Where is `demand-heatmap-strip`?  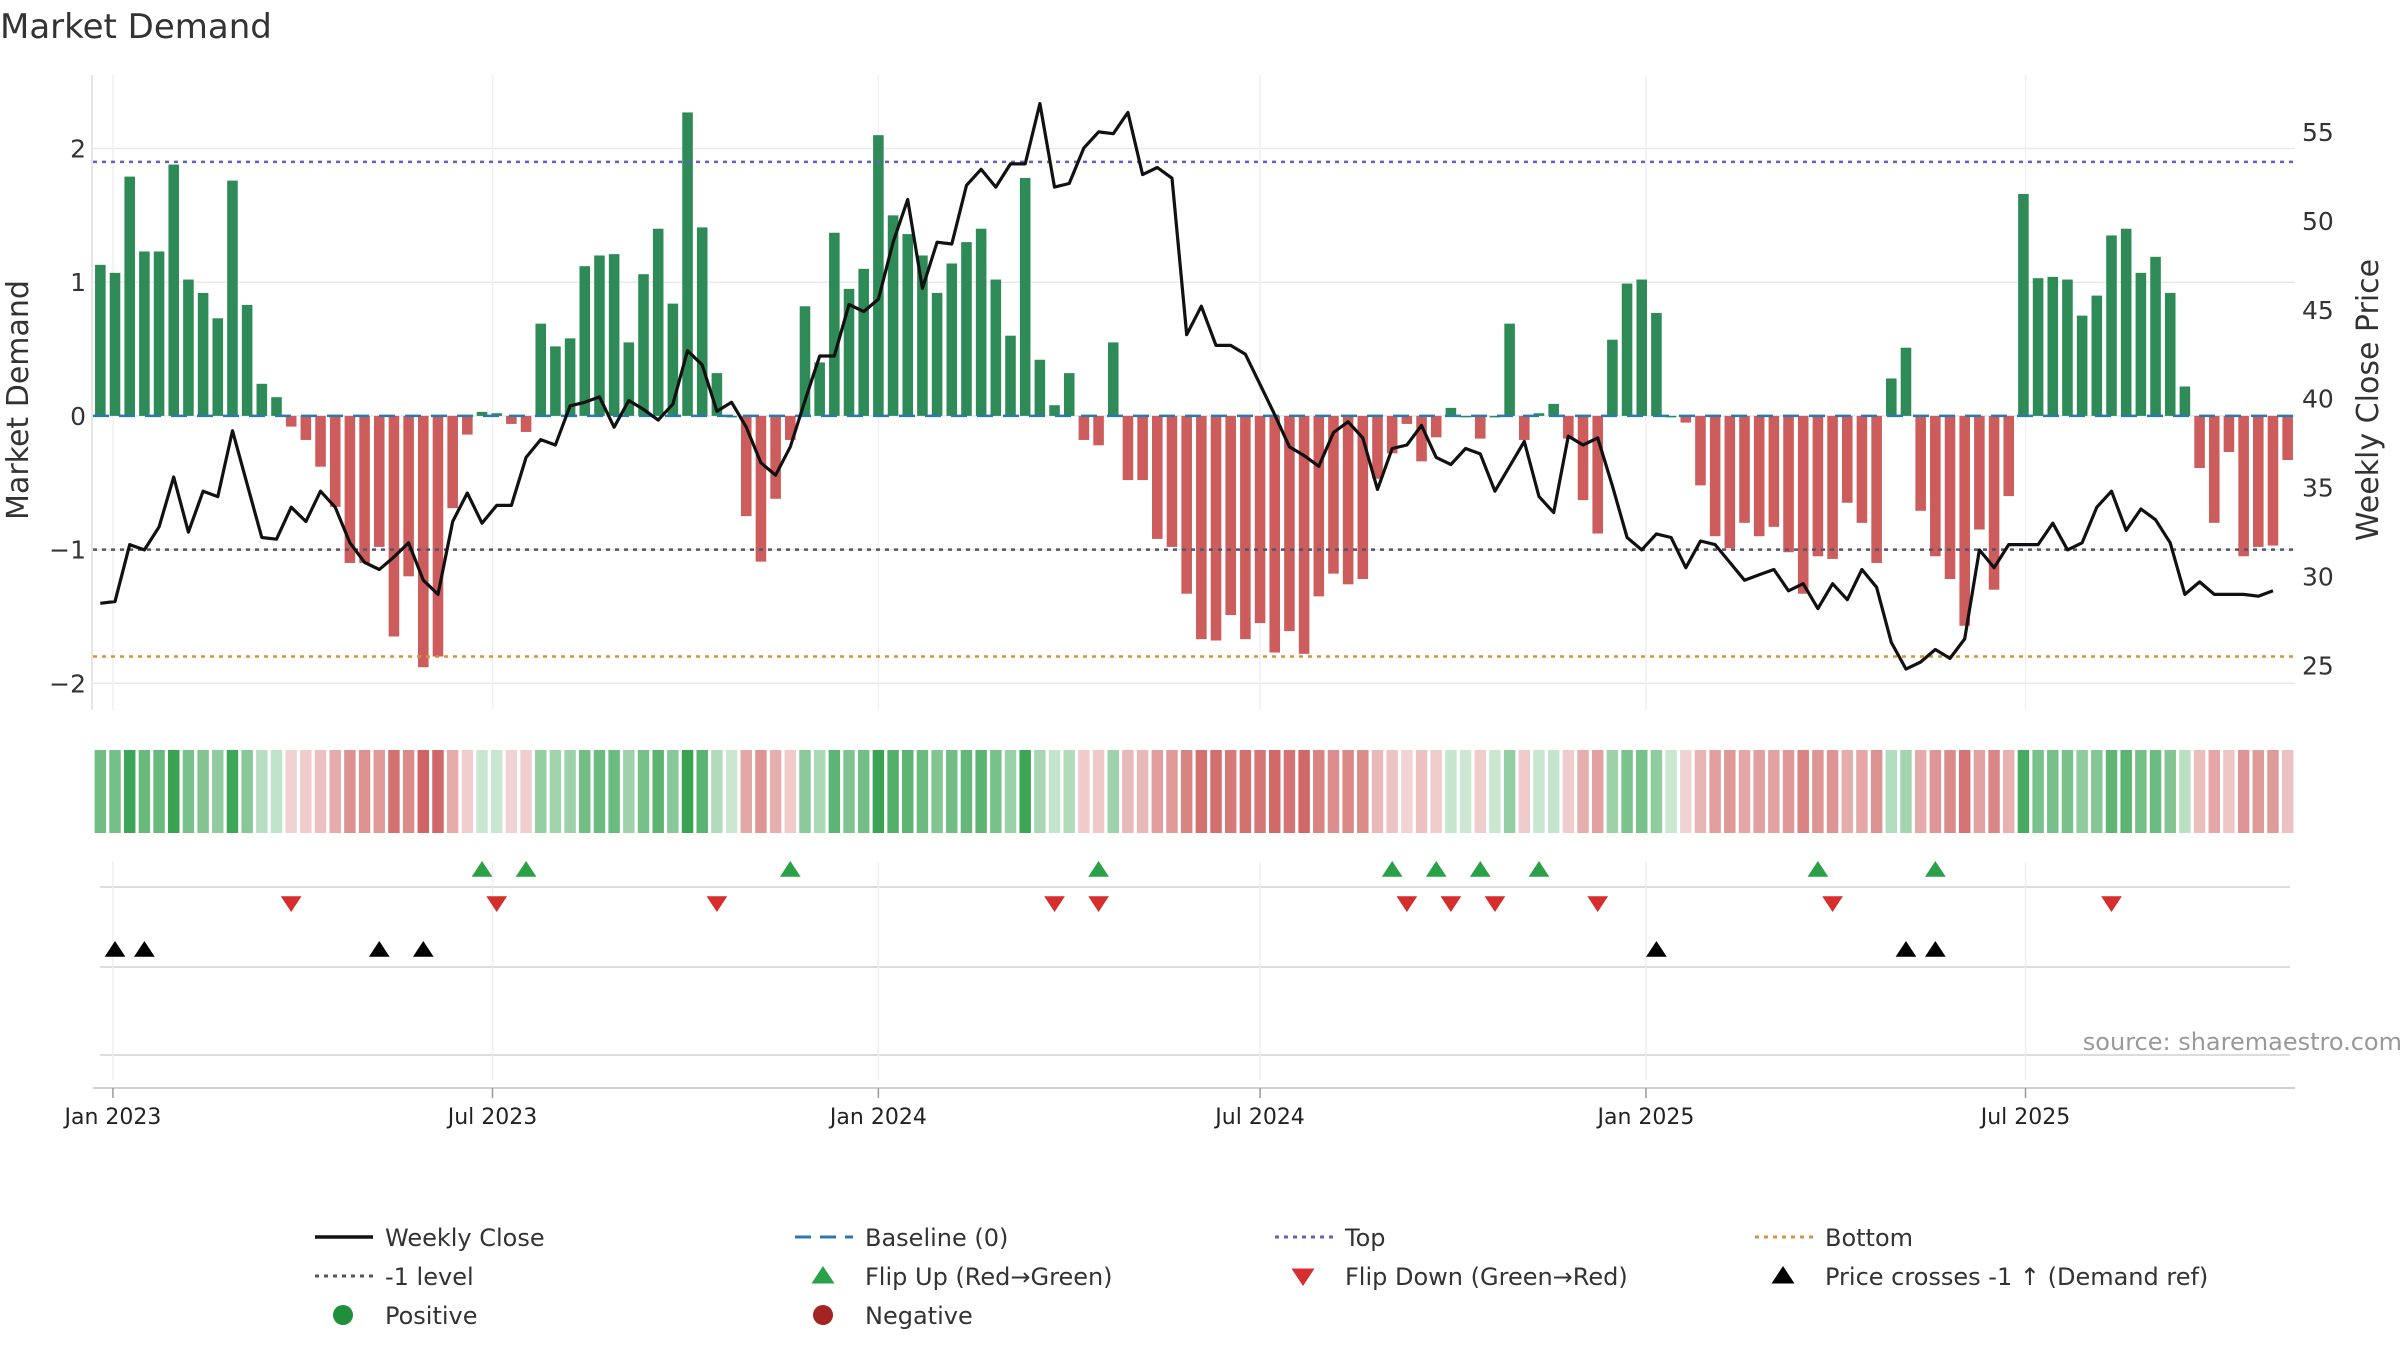
demand-heatmap-strip is located at coordinates (1194, 791).